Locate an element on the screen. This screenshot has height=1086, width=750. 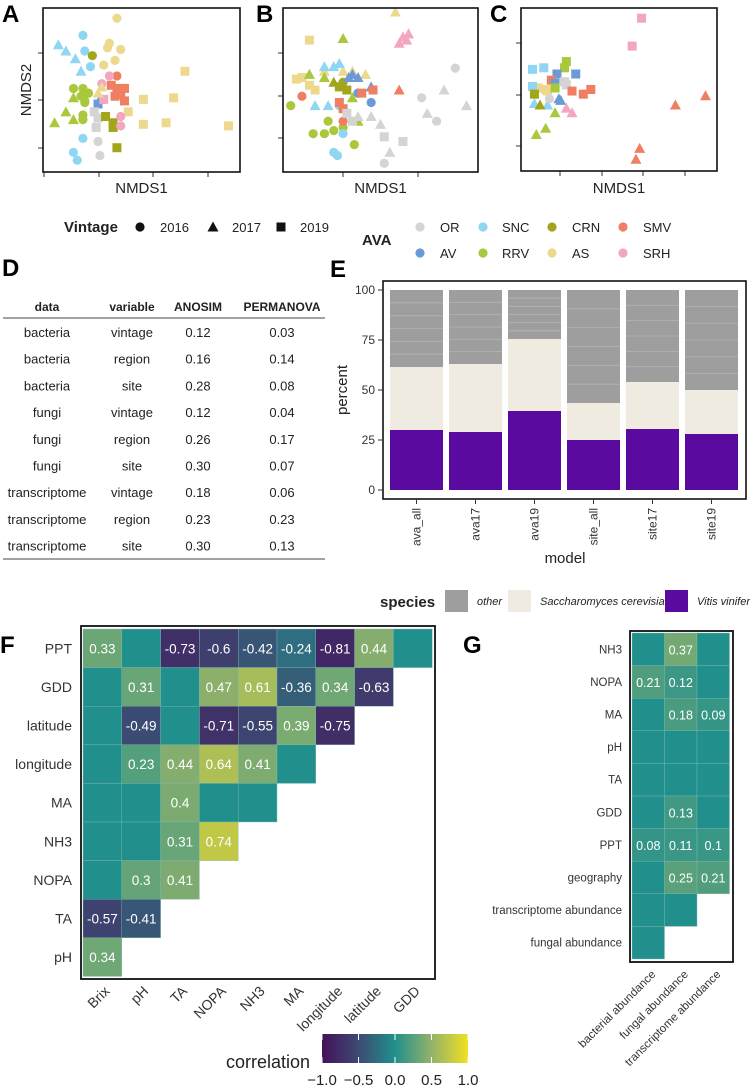
table-cell: transcriptome is located at coordinates (47, 492).